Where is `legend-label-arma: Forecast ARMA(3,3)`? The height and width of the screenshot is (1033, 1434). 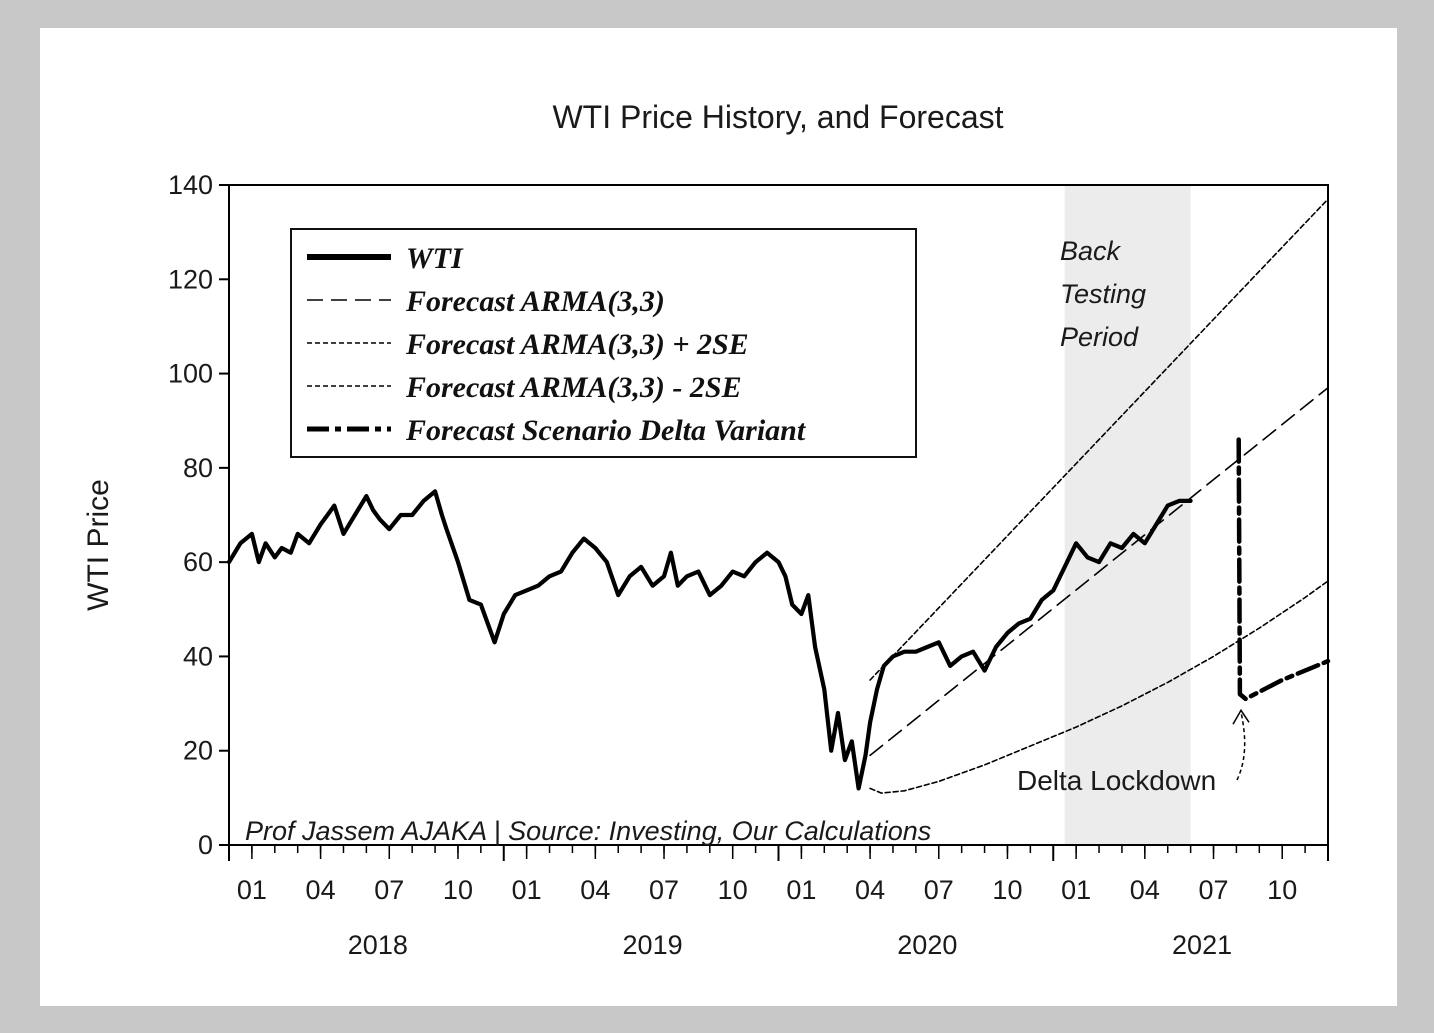 legend-label-arma: Forecast ARMA(3,3) is located at coordinates (535, 301).